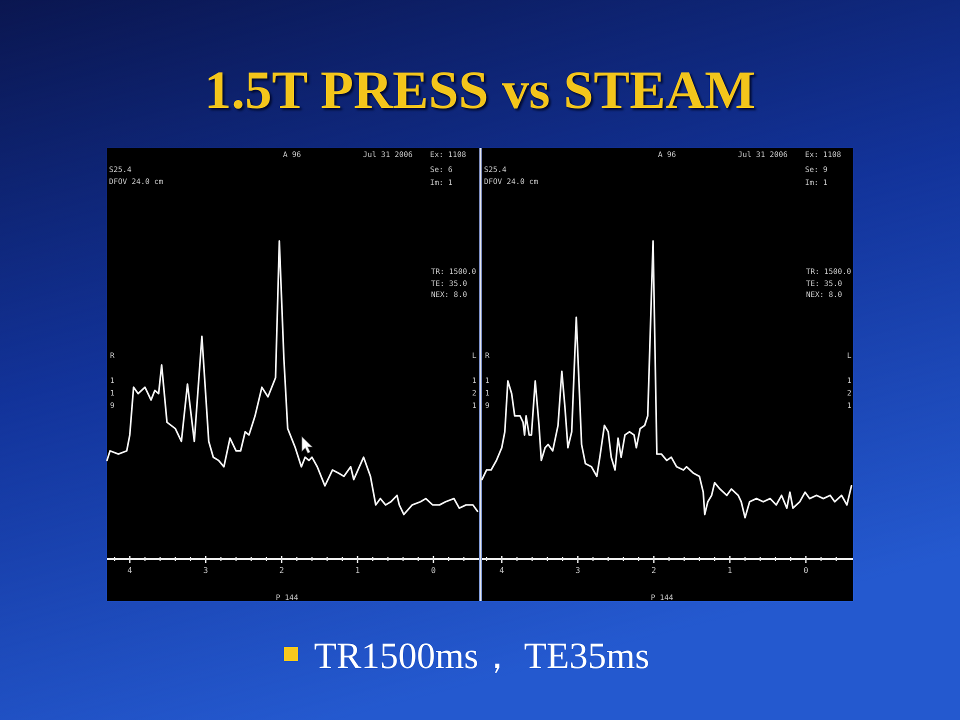  What do you see at coordinates (482, 656) in the screenshot?
I see `text: TR1500ms， TE35ms` at bounding box center [482, 656].